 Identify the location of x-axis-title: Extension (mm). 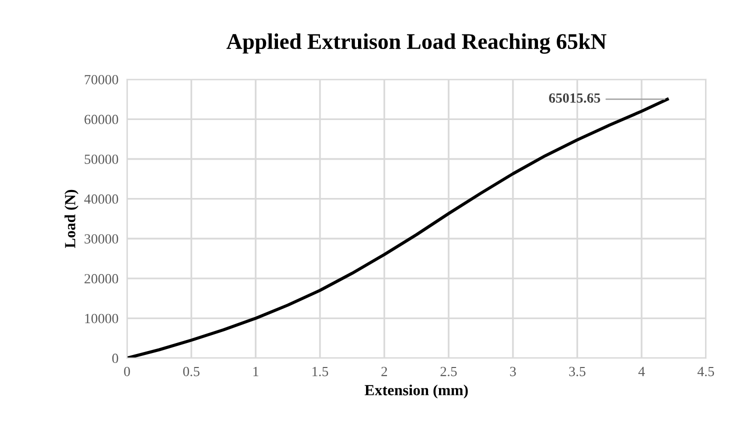
(416, 391).